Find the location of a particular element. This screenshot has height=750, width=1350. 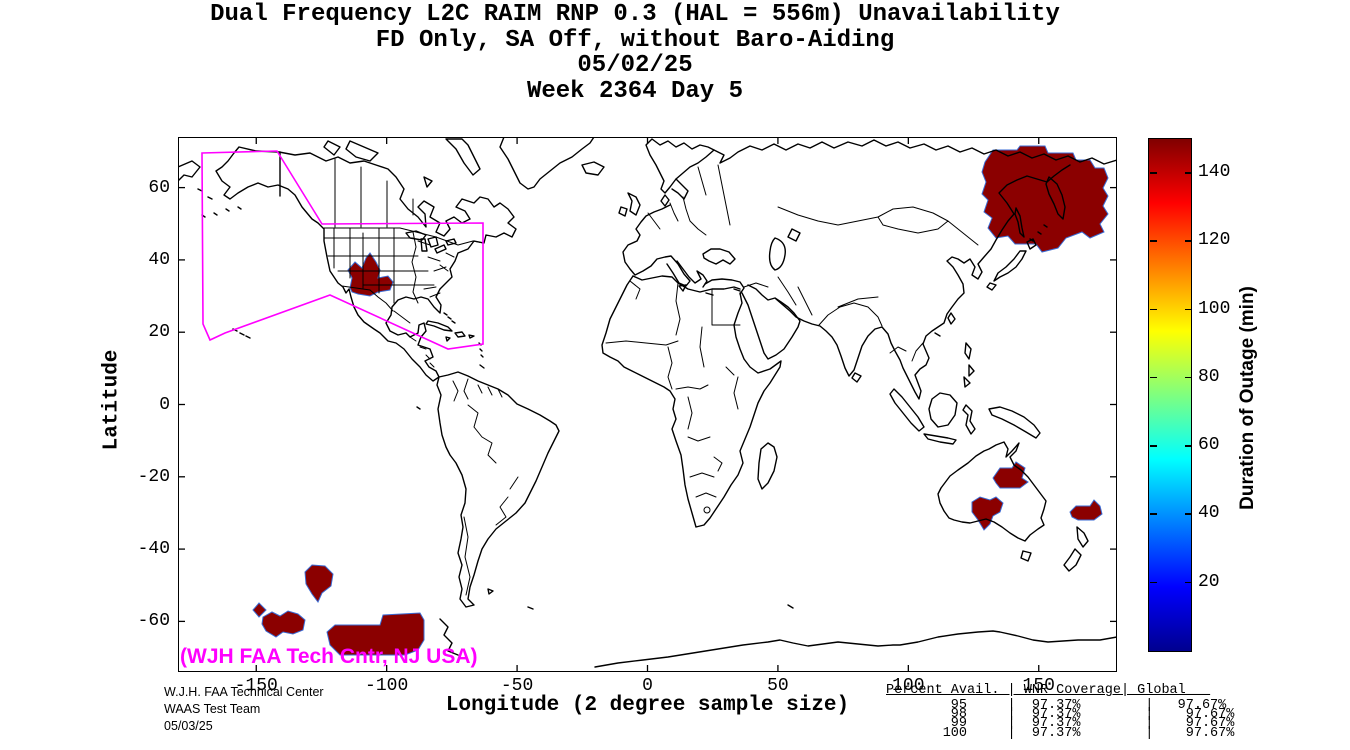

x-tick-label: 50 is located at coordinates (778, 686).